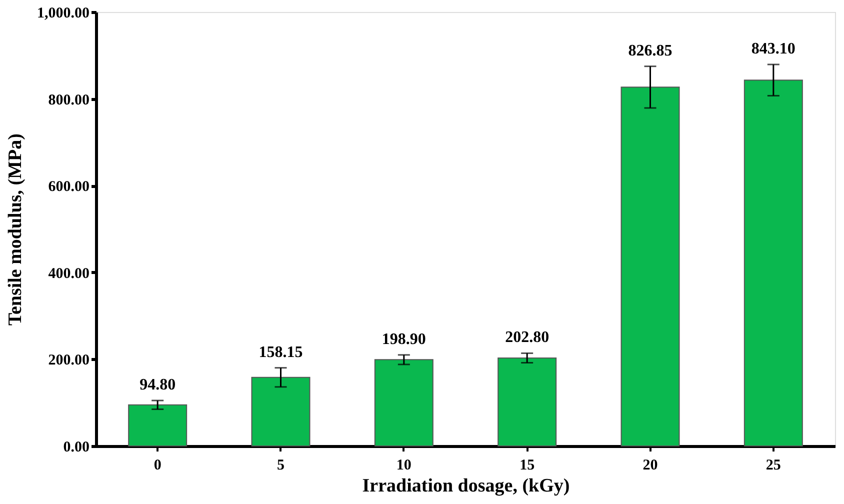 The image size is (844, 504). Describe the element at coordinates (280, 466) in the screenshot. I see `x-tick-label: 5` at that location.